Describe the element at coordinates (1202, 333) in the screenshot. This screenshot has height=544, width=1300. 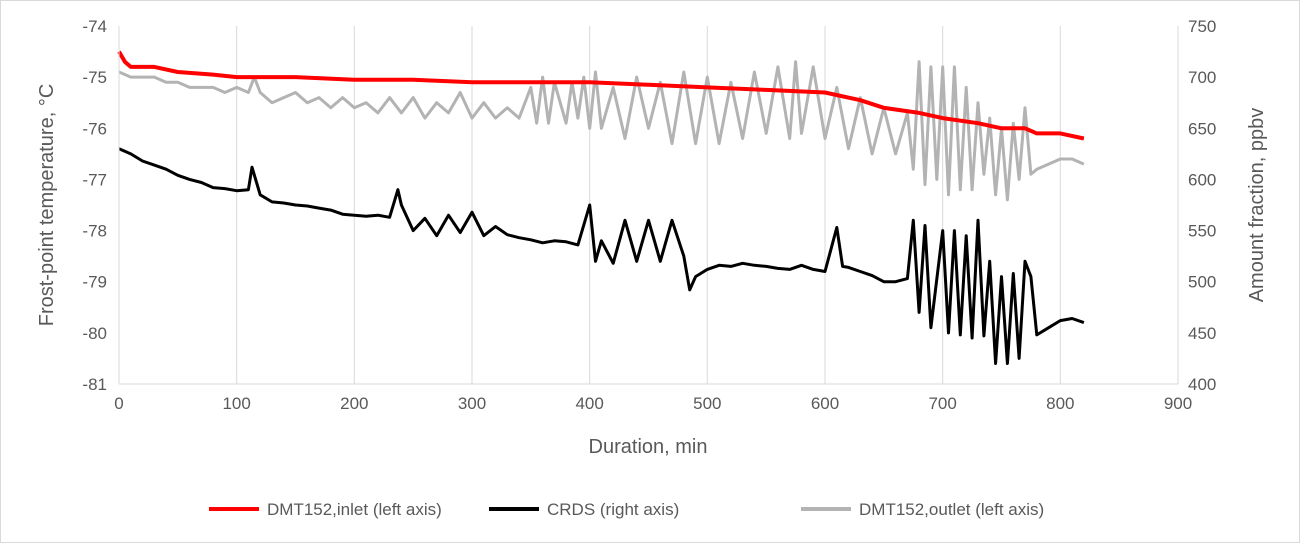
I see `y-right-tick-label: 450` at that location.